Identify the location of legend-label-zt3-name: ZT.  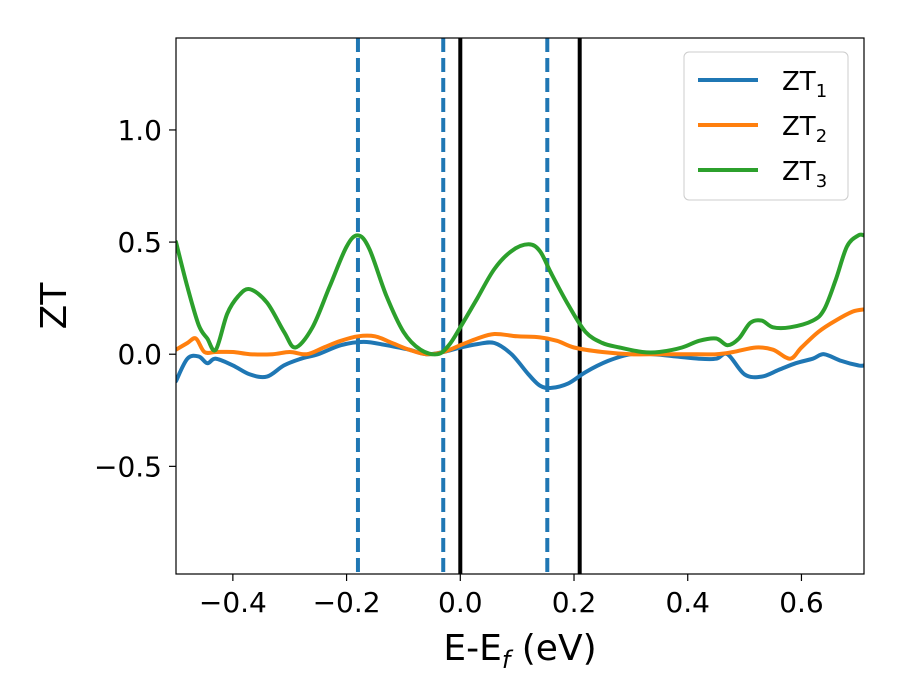
(799, 172).